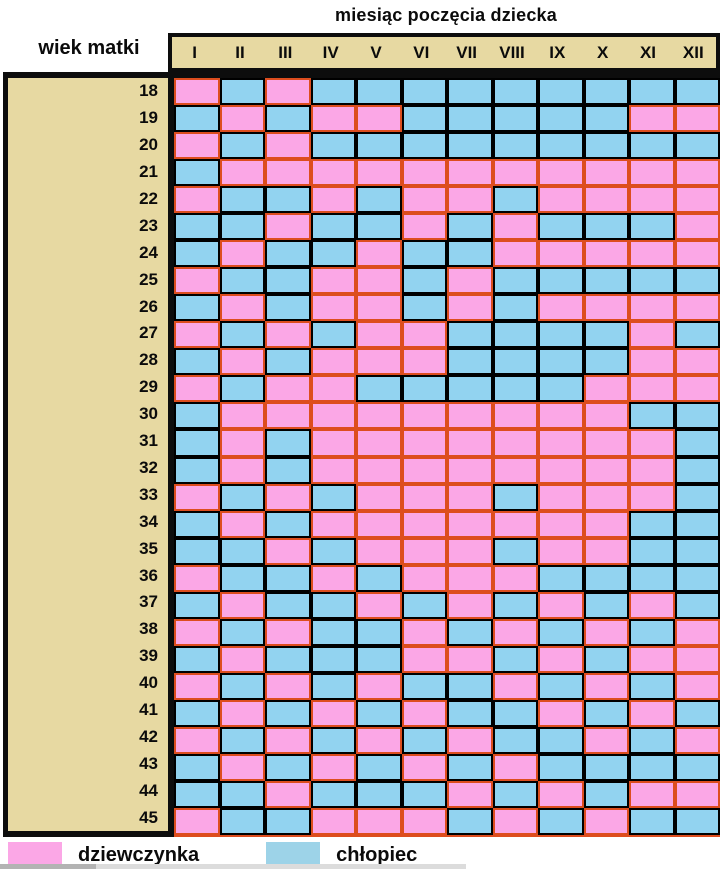 The width and height of the screenshot is (720, 869). Describe the element at coordinates (379, 821) in the screenshot. I see `cell-45-V` at that location.